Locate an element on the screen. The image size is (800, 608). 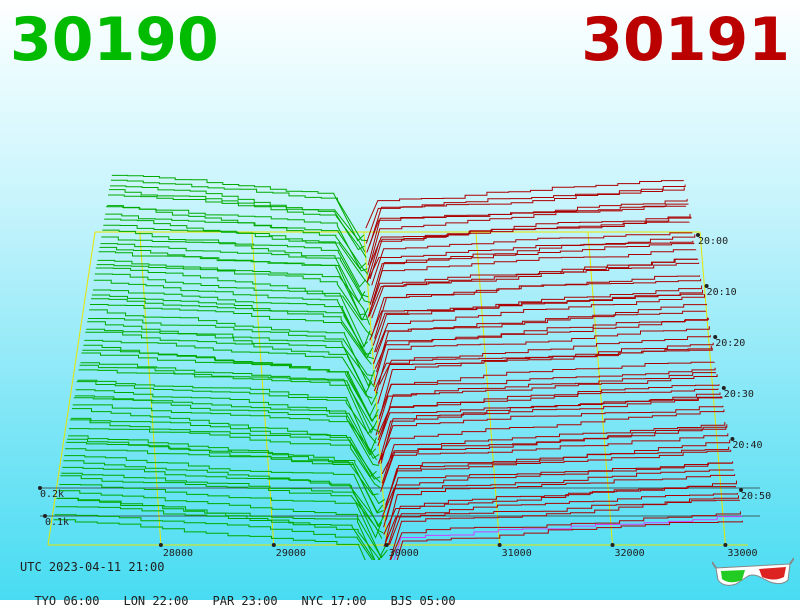
x-tick-label: 33000 is located at coordinates (742, 553).